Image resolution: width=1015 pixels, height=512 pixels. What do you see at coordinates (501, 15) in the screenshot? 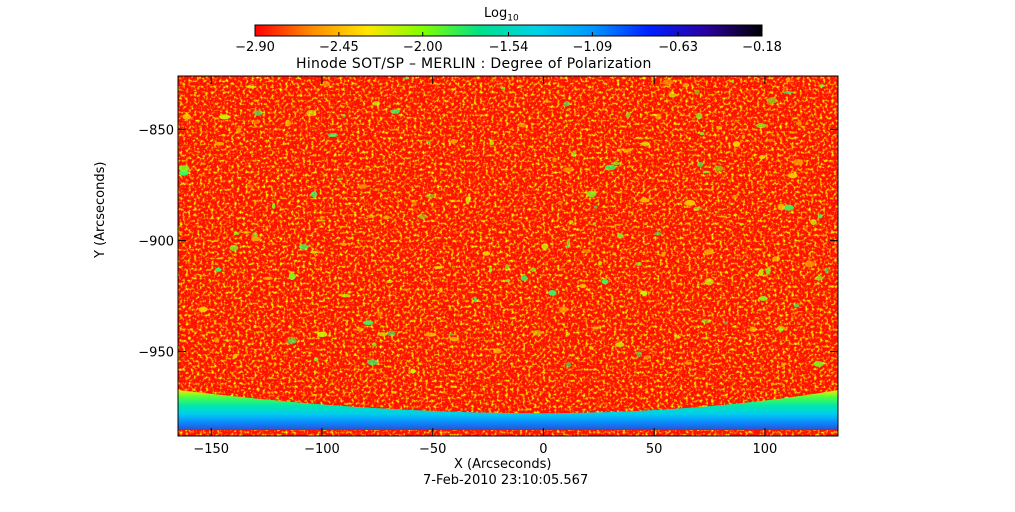
I see `colorbar-title: Log10` at bounding box center [501, 15].